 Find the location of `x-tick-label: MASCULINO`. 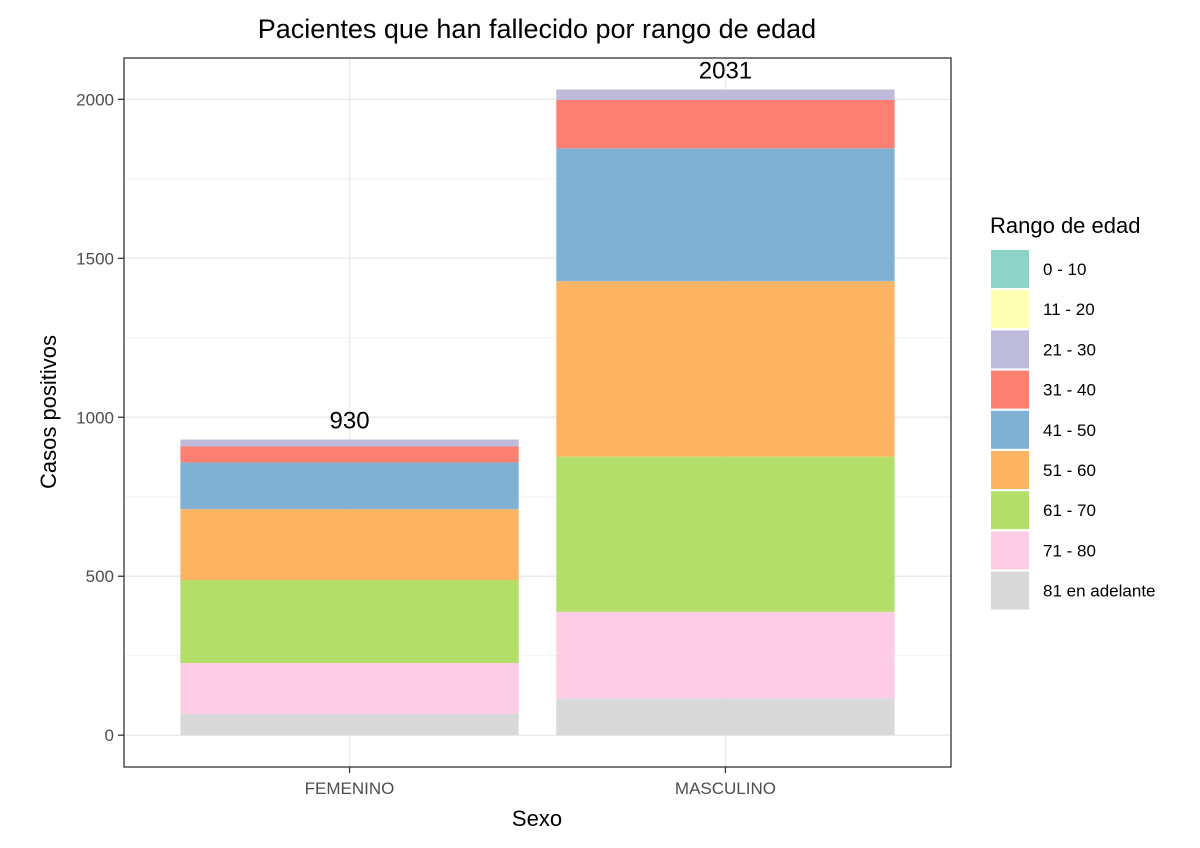

x-tick-label: MASCULINO is located at coordinates (725, 788).